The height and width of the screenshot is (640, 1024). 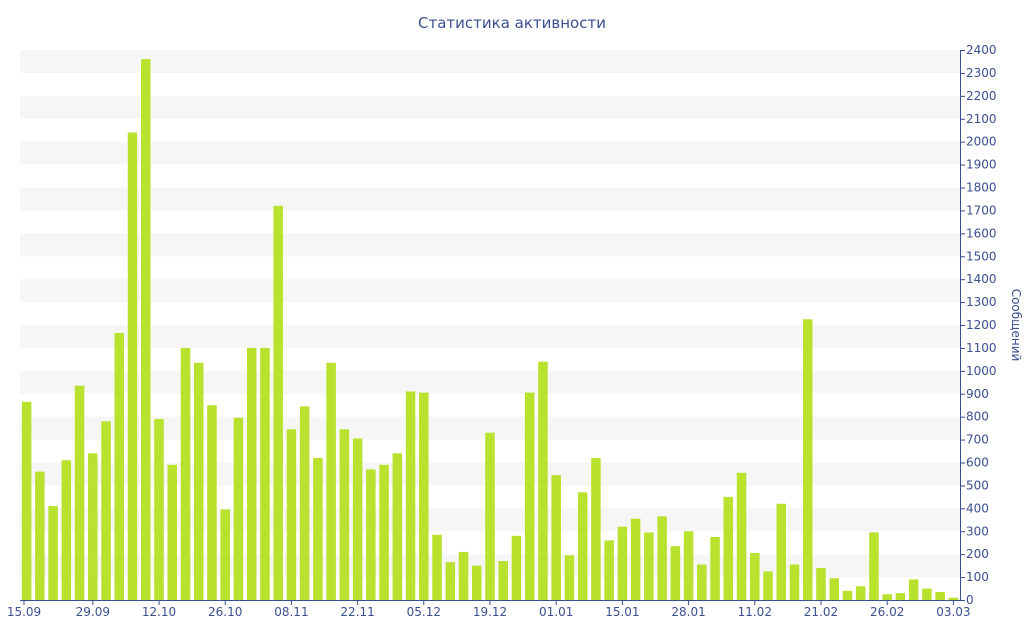 I want to click on y-tick-label: 2200, so click(x=981, y=96).